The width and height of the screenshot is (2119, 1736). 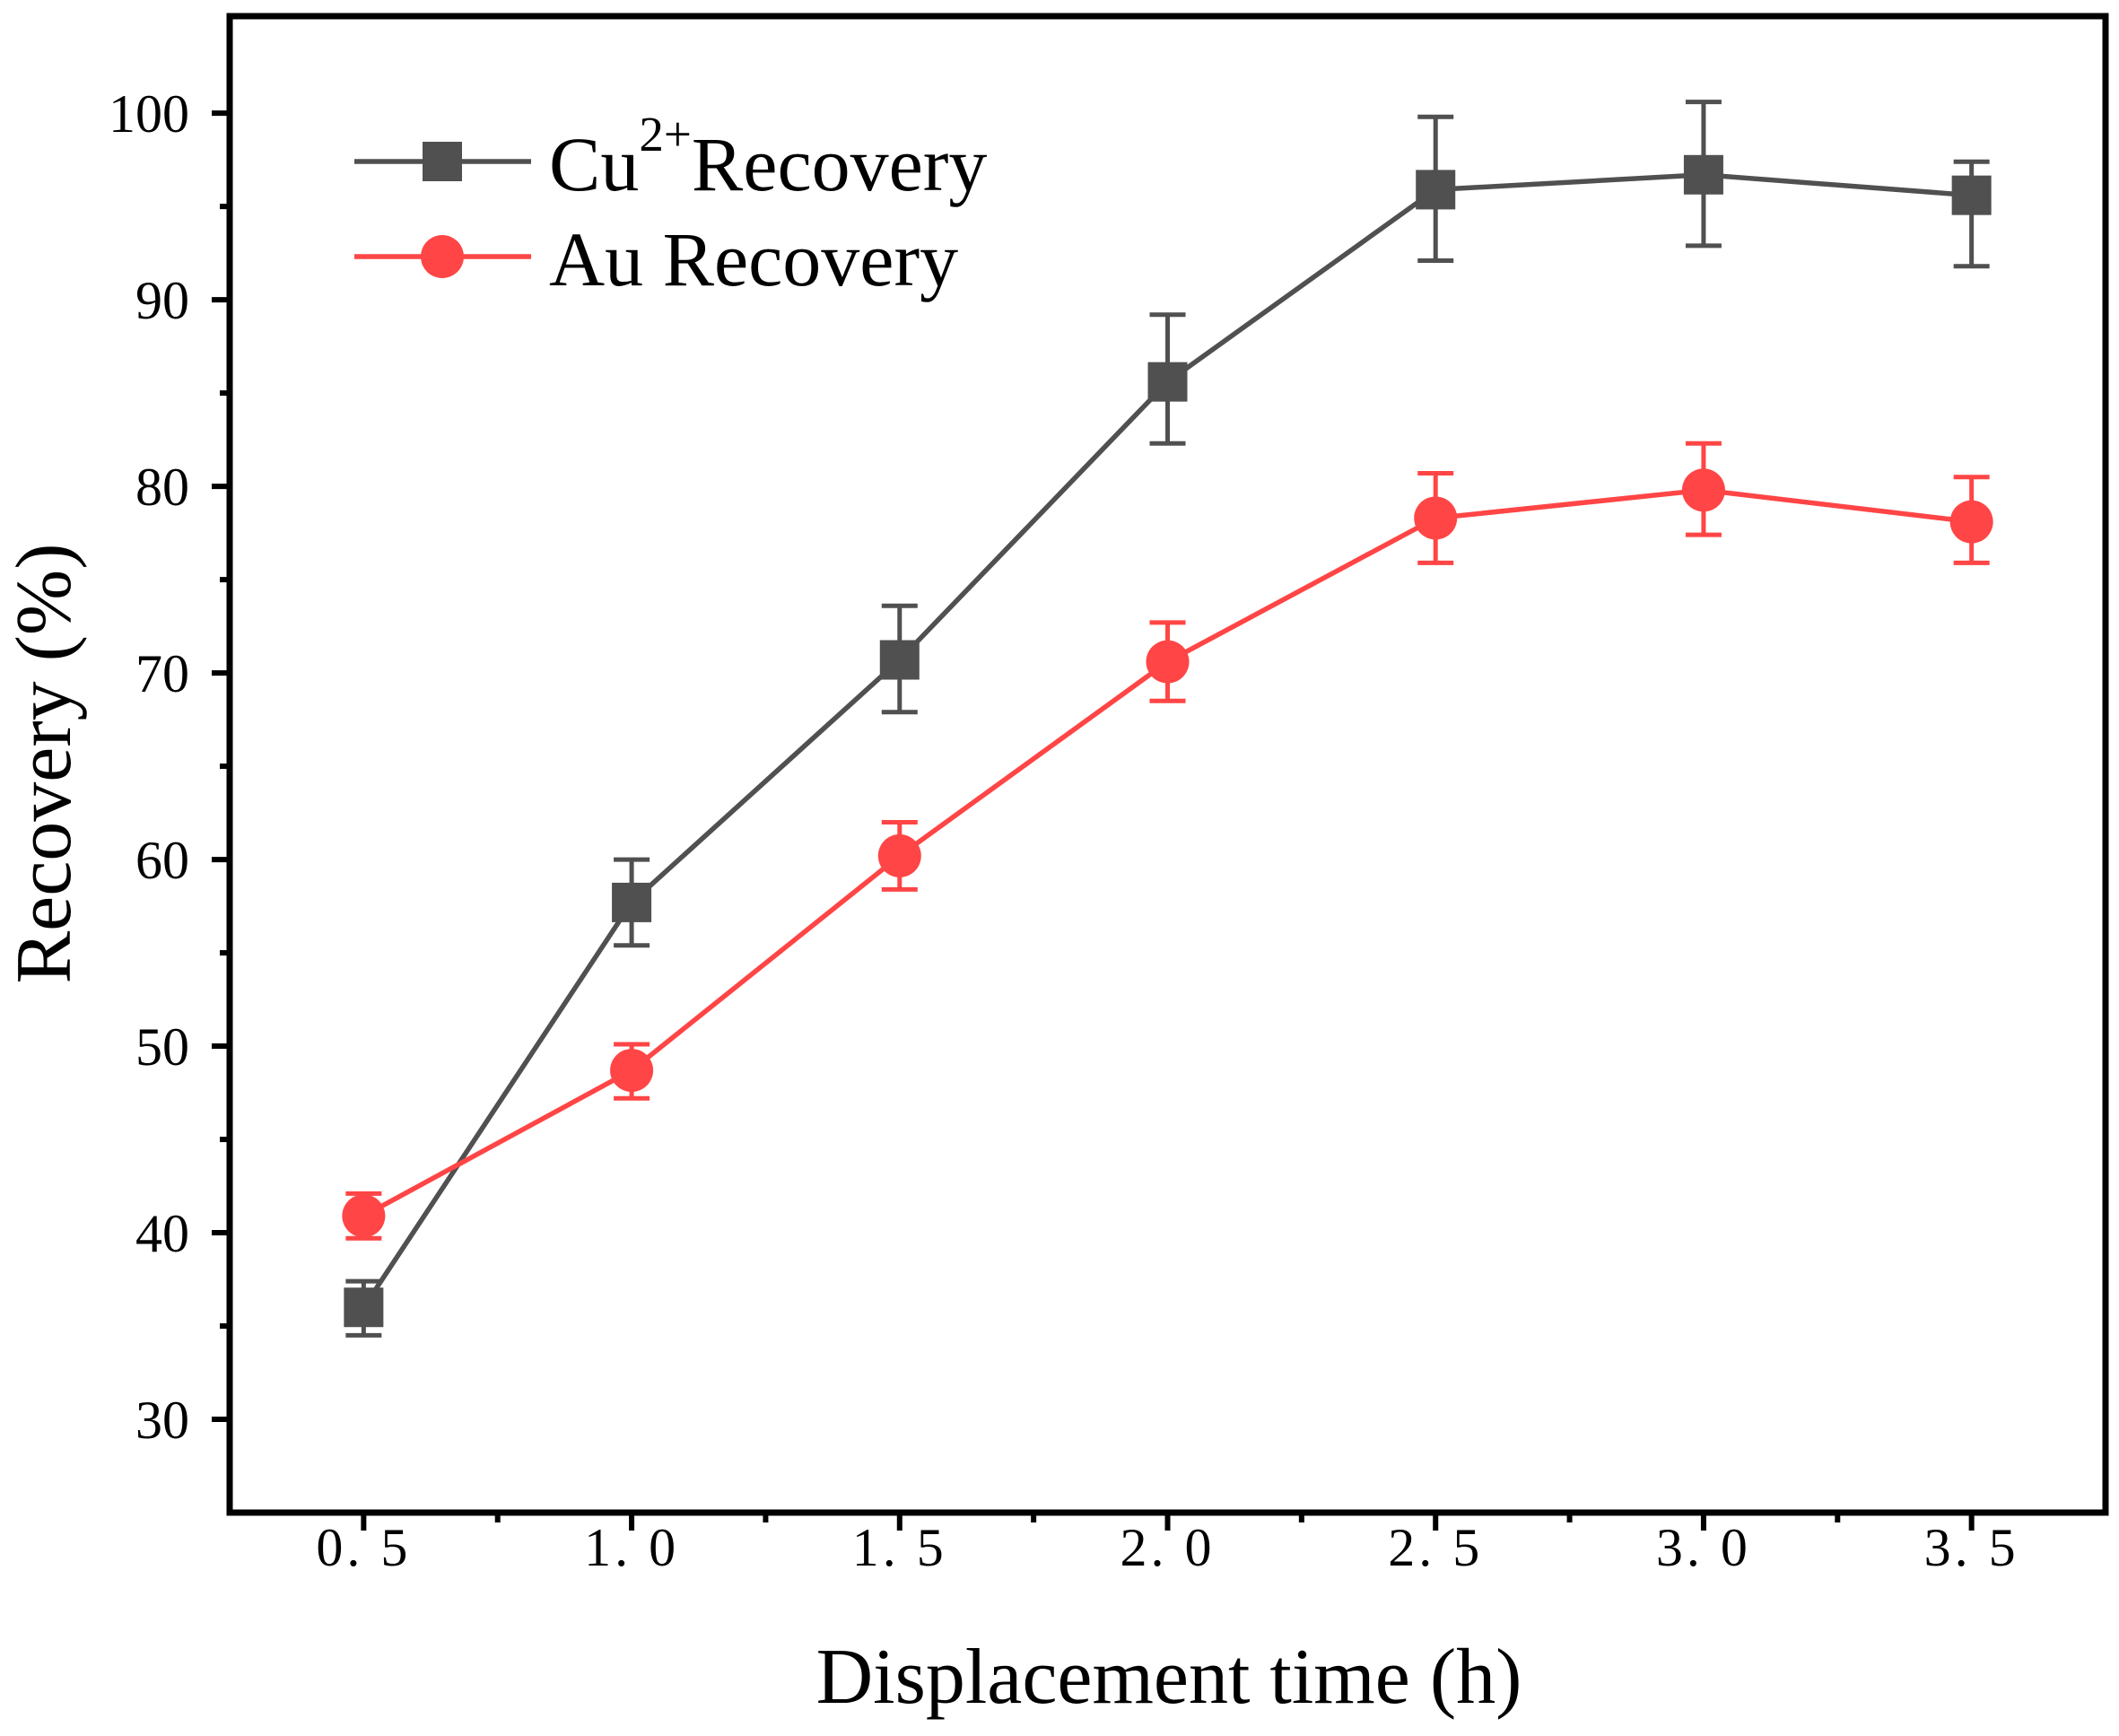 I want to click on legend-label-cu-base: Cu, so click(x=594, y=164).